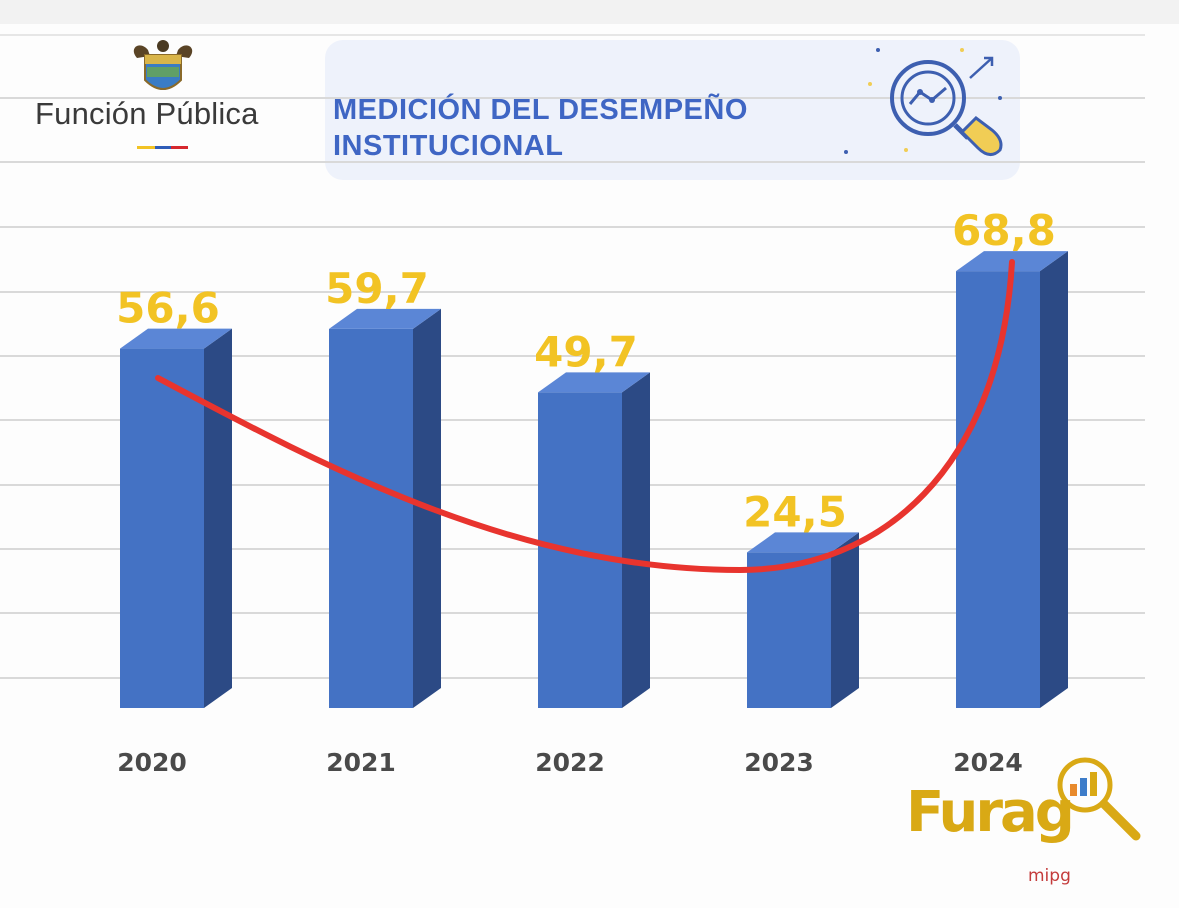 The height and width of the screenshot is (908, 1179). Describe the element at coordinates (377, 288) in the screenshot. I see `data-label-2021: 59,7` at that location.